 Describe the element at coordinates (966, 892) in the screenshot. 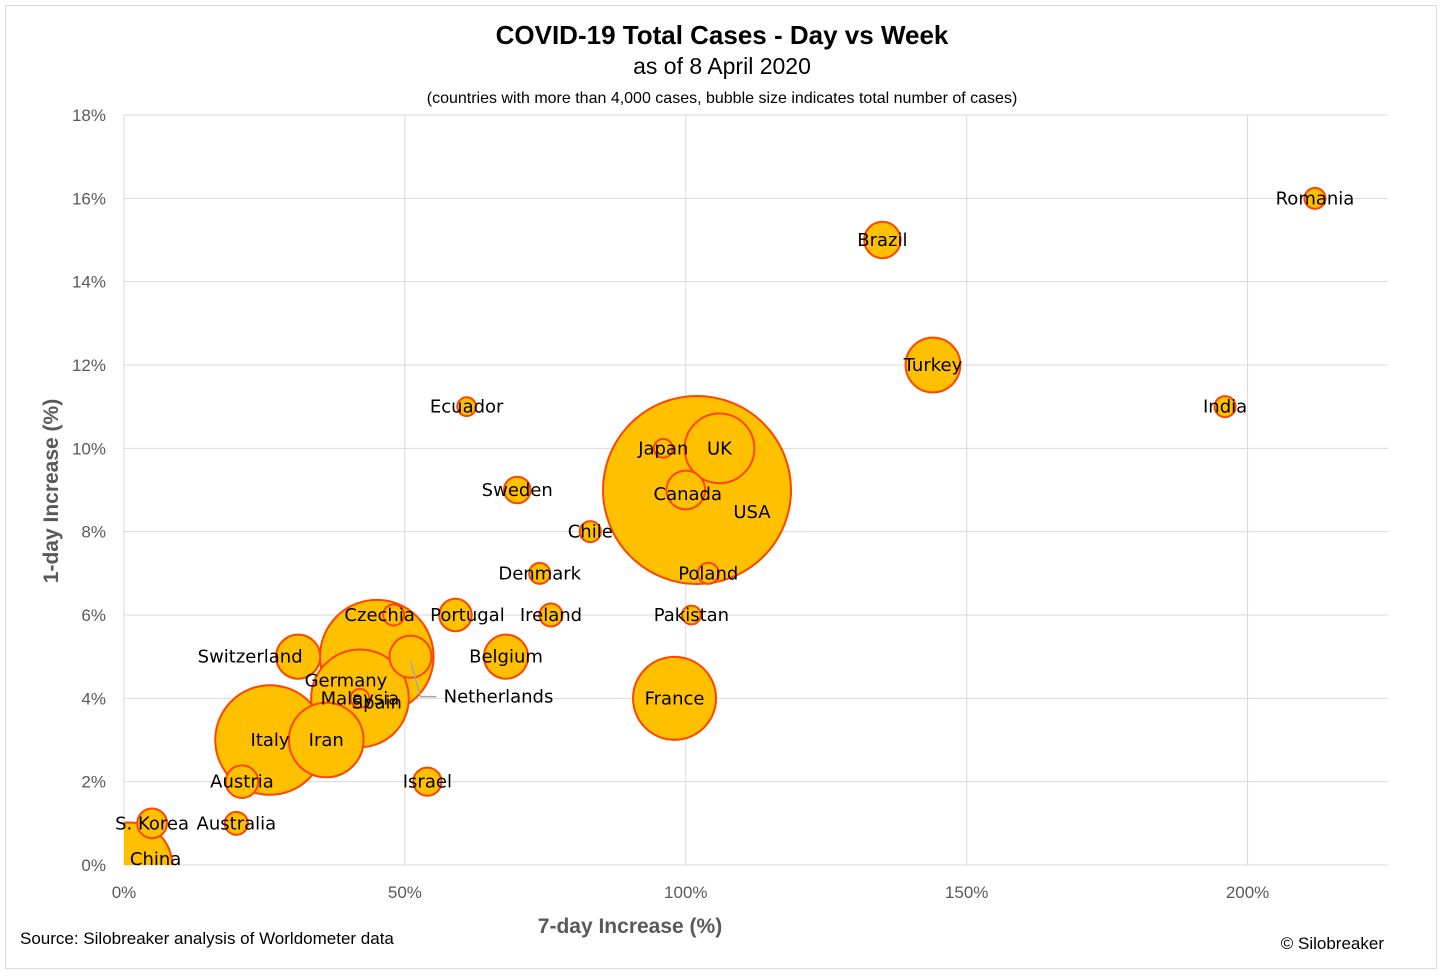

I see `x-tick-label: 150%` at that location.